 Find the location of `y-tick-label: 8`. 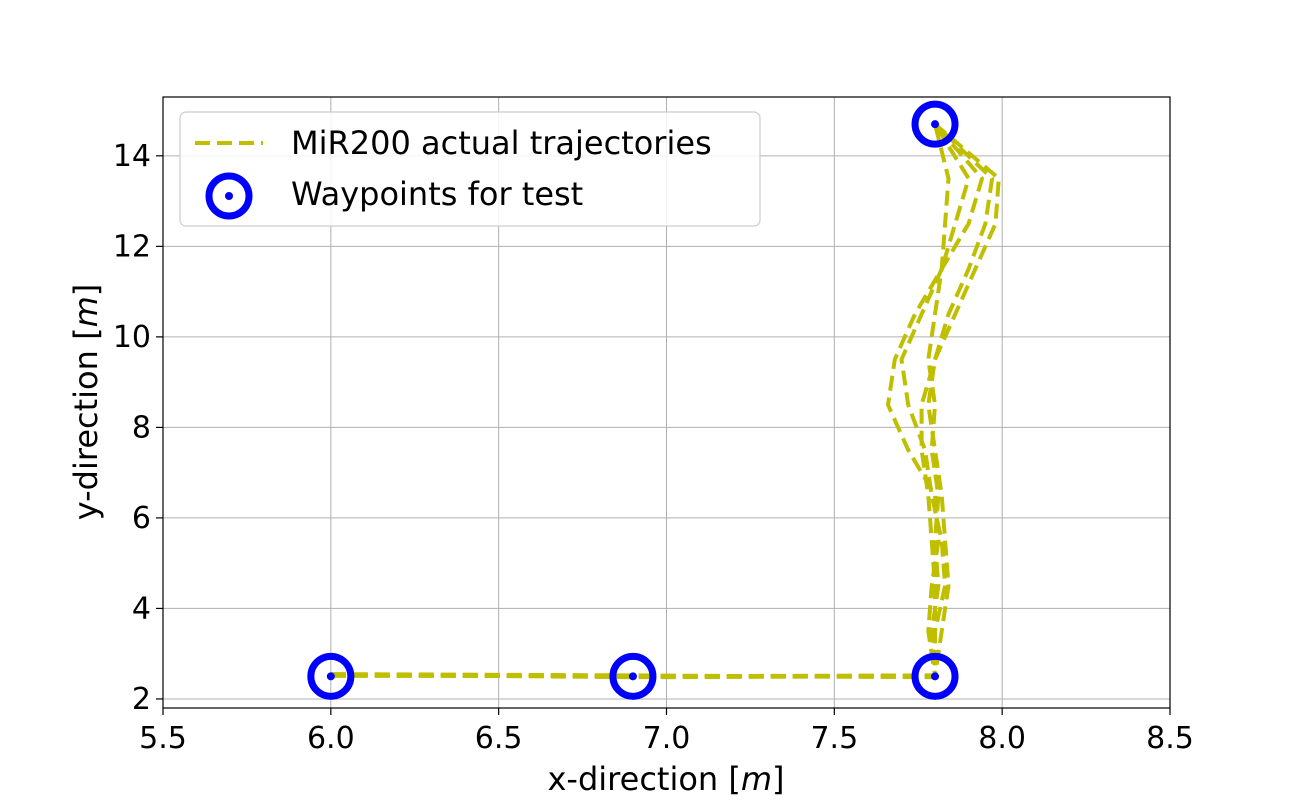

y-tick-label: 8 is located at coordinates (141, 427).